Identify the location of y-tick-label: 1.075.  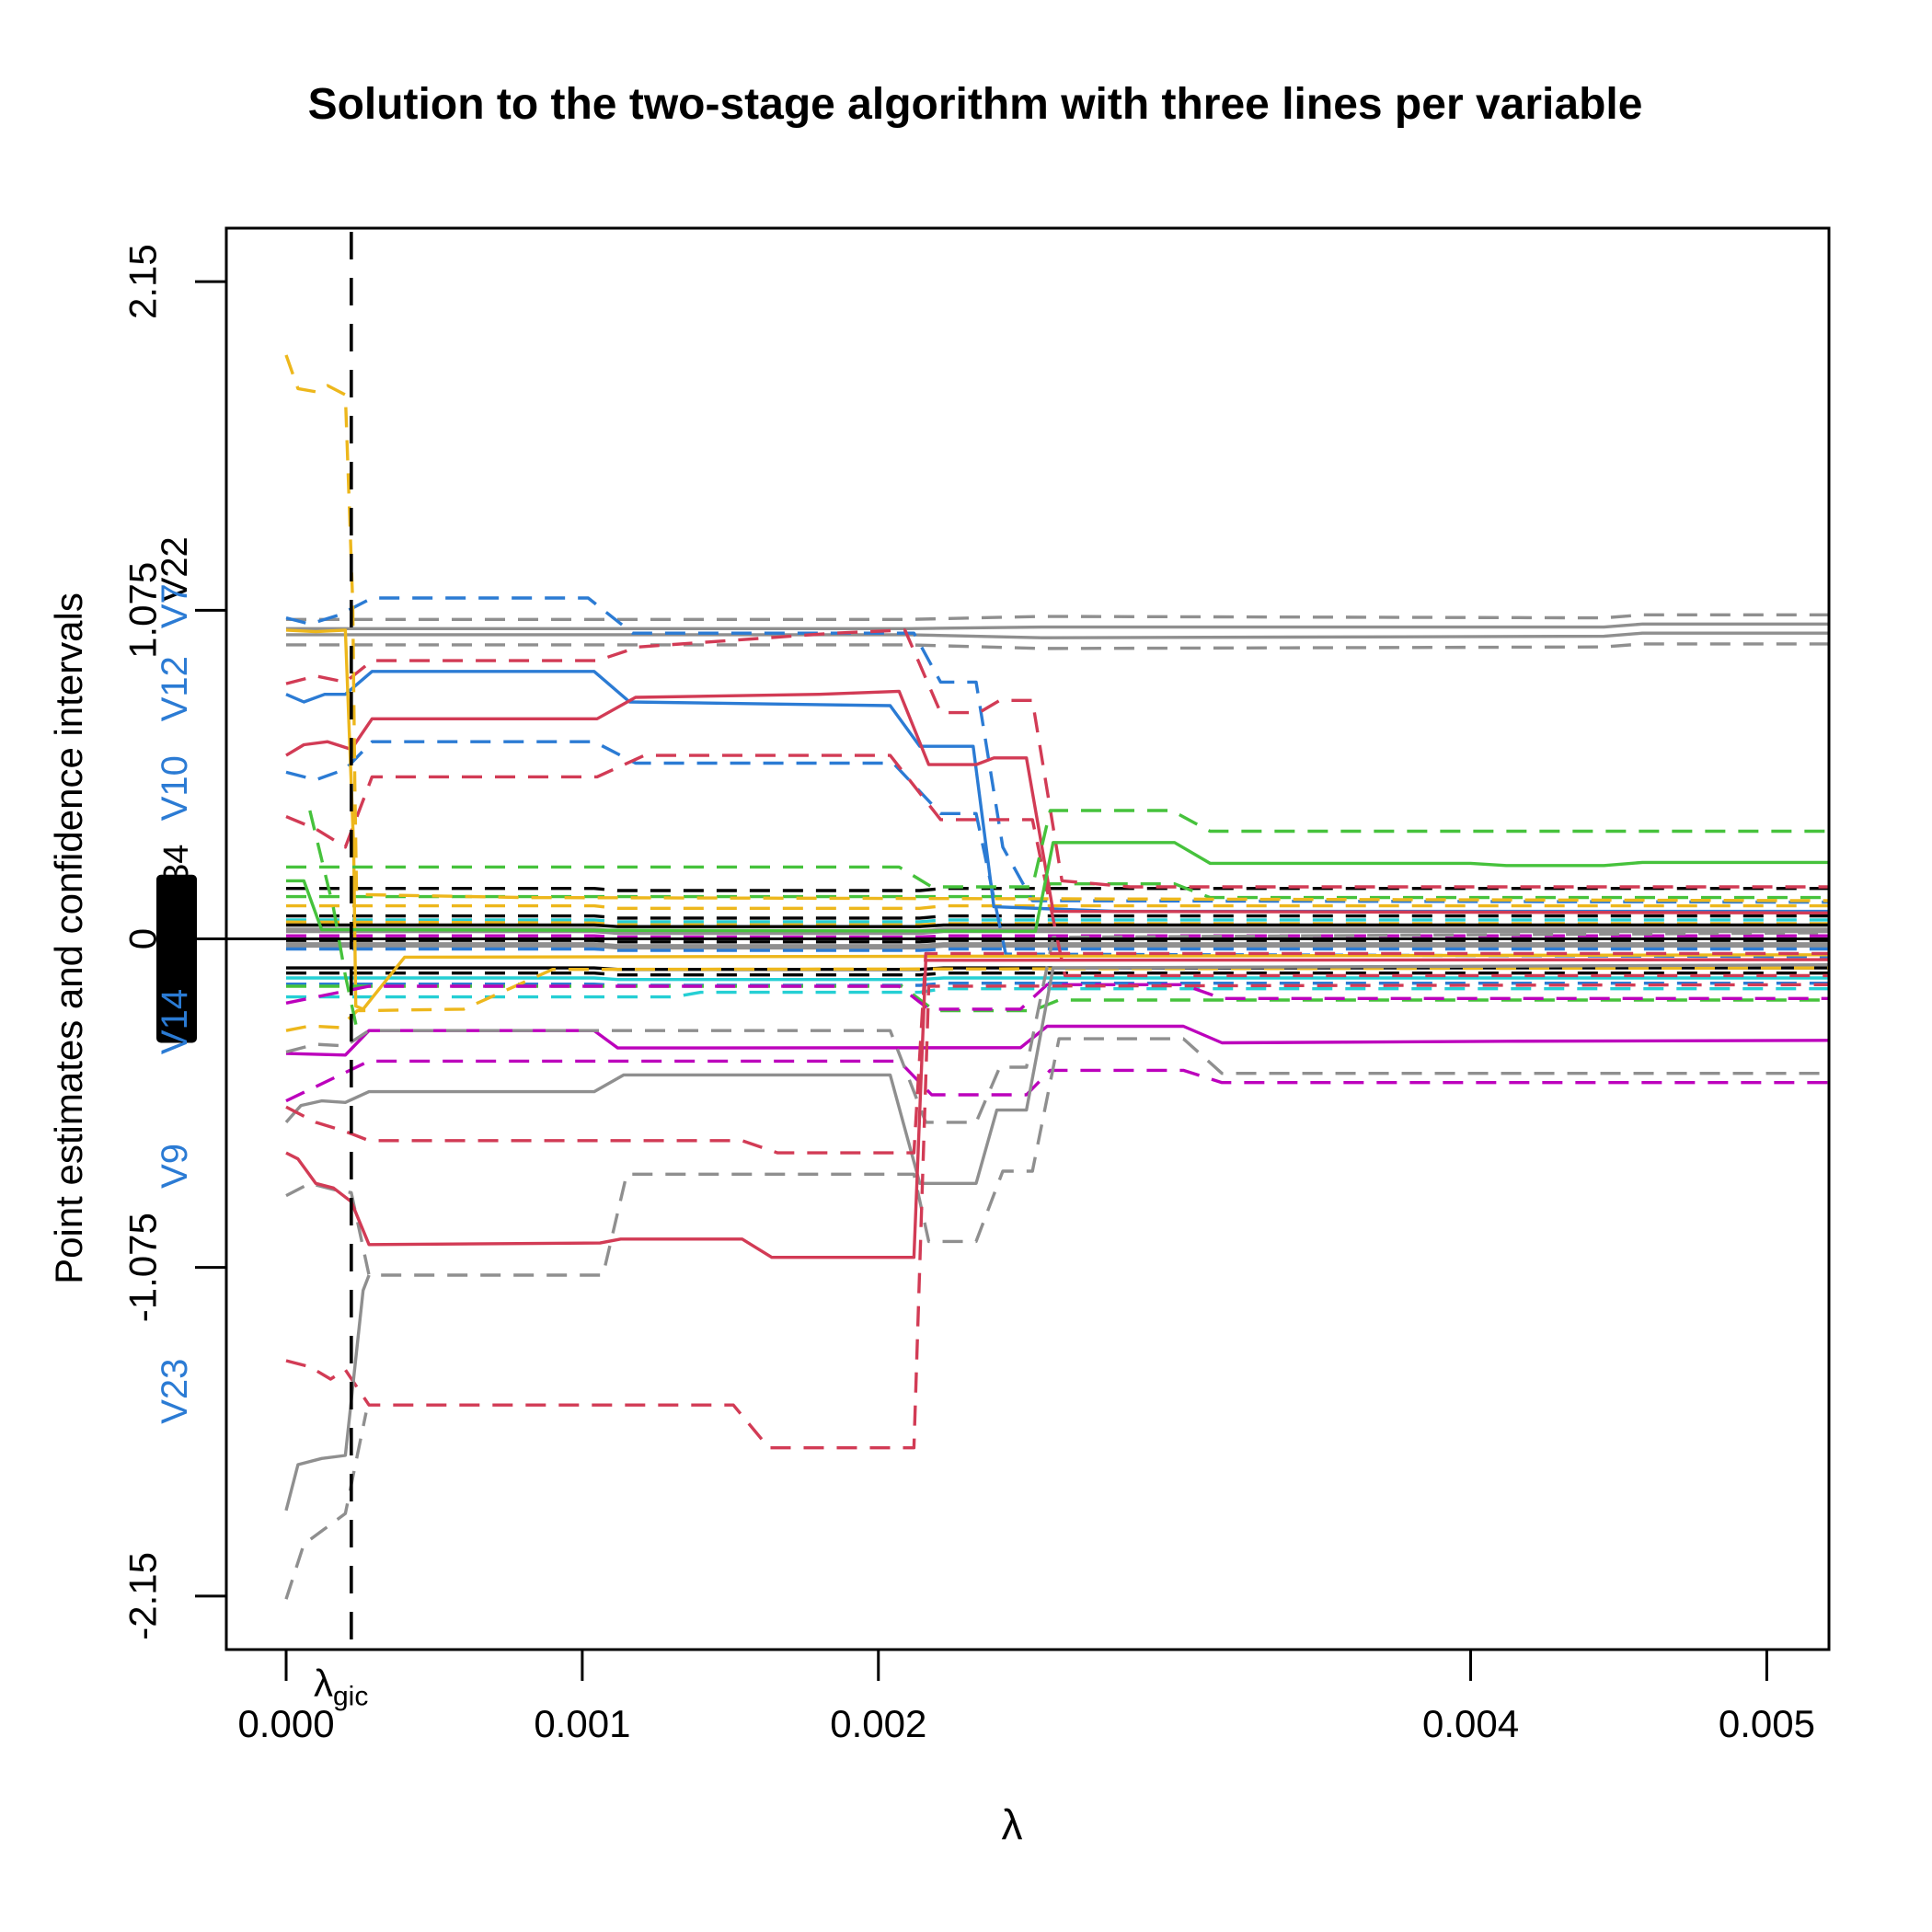
(143, 610).